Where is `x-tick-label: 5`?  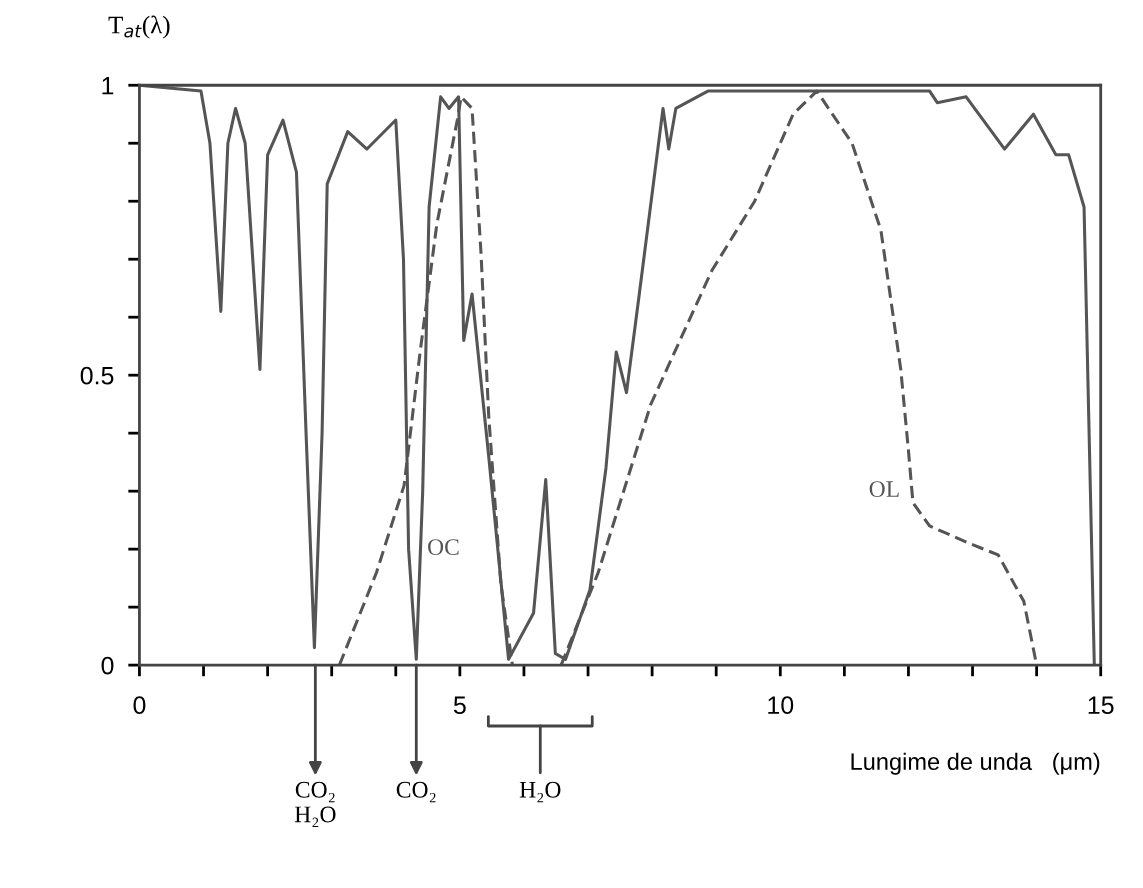 x-tick-label: 5 is located at coordinates (459, 705).